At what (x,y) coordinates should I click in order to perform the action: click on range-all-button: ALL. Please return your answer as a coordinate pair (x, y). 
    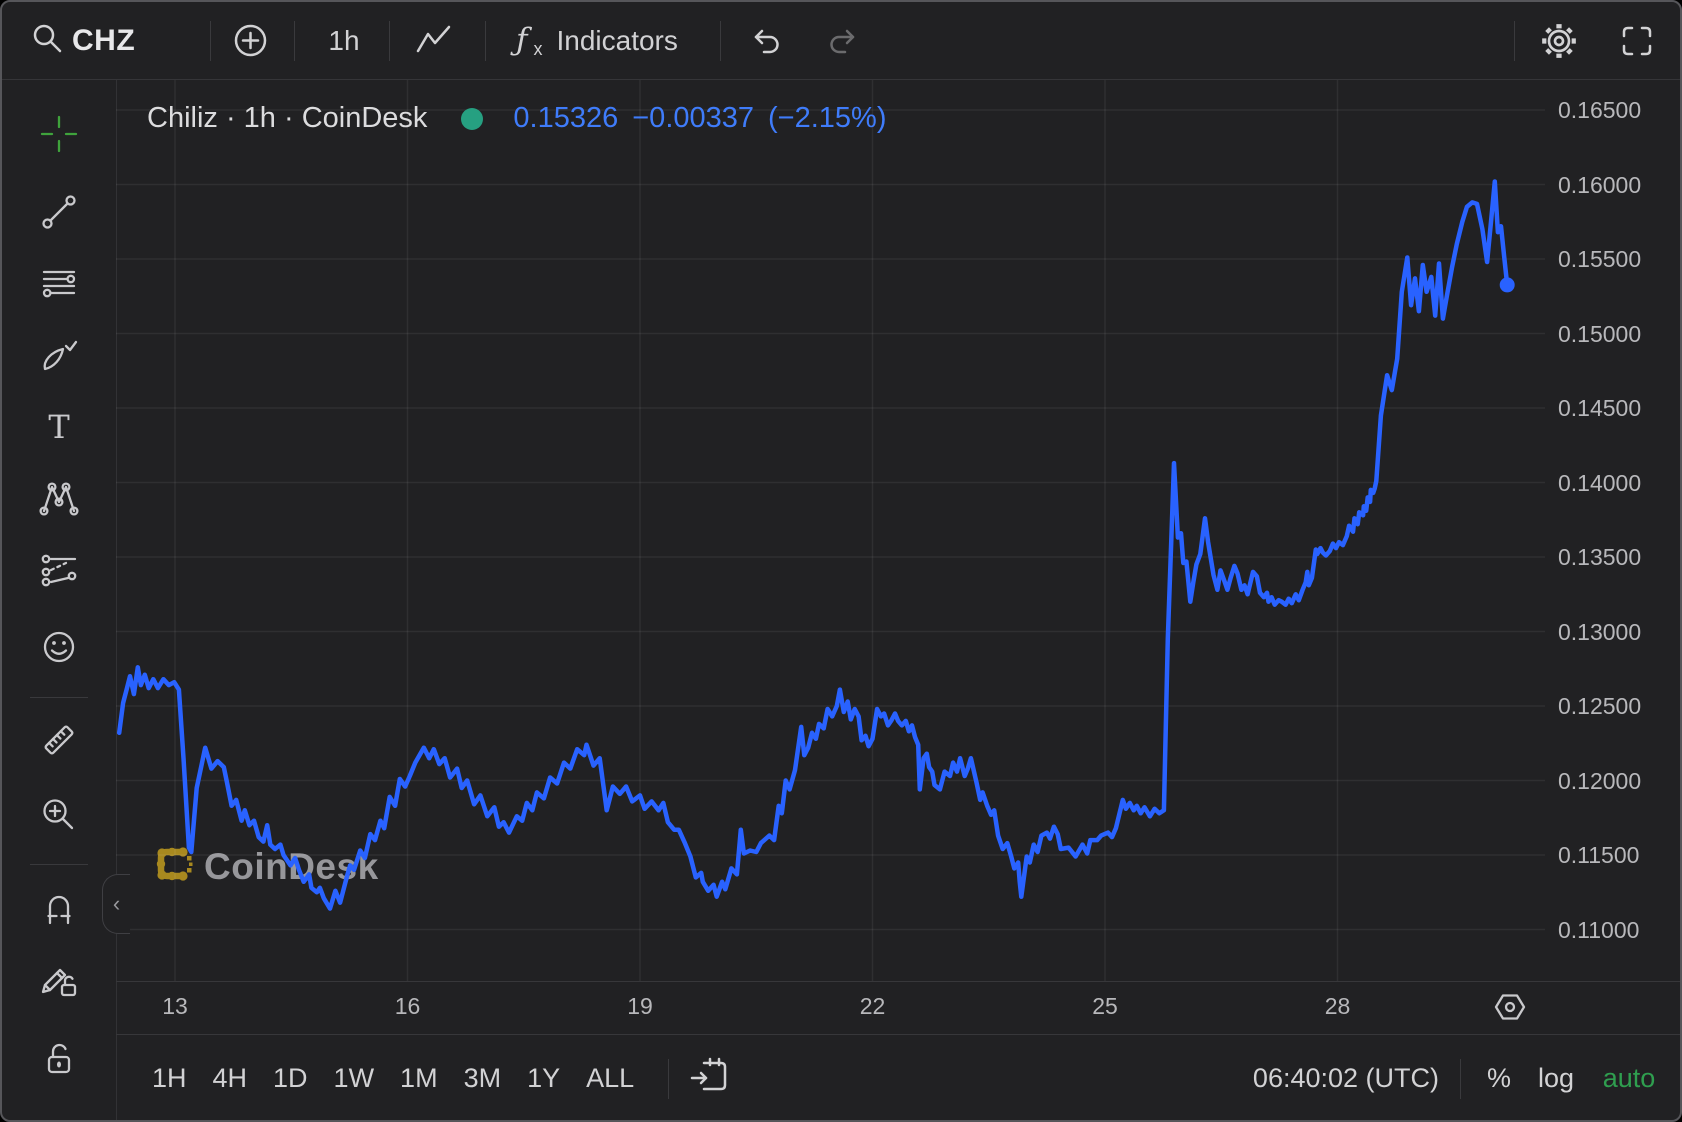
    Looking at the image, I should click on (610, 1078).